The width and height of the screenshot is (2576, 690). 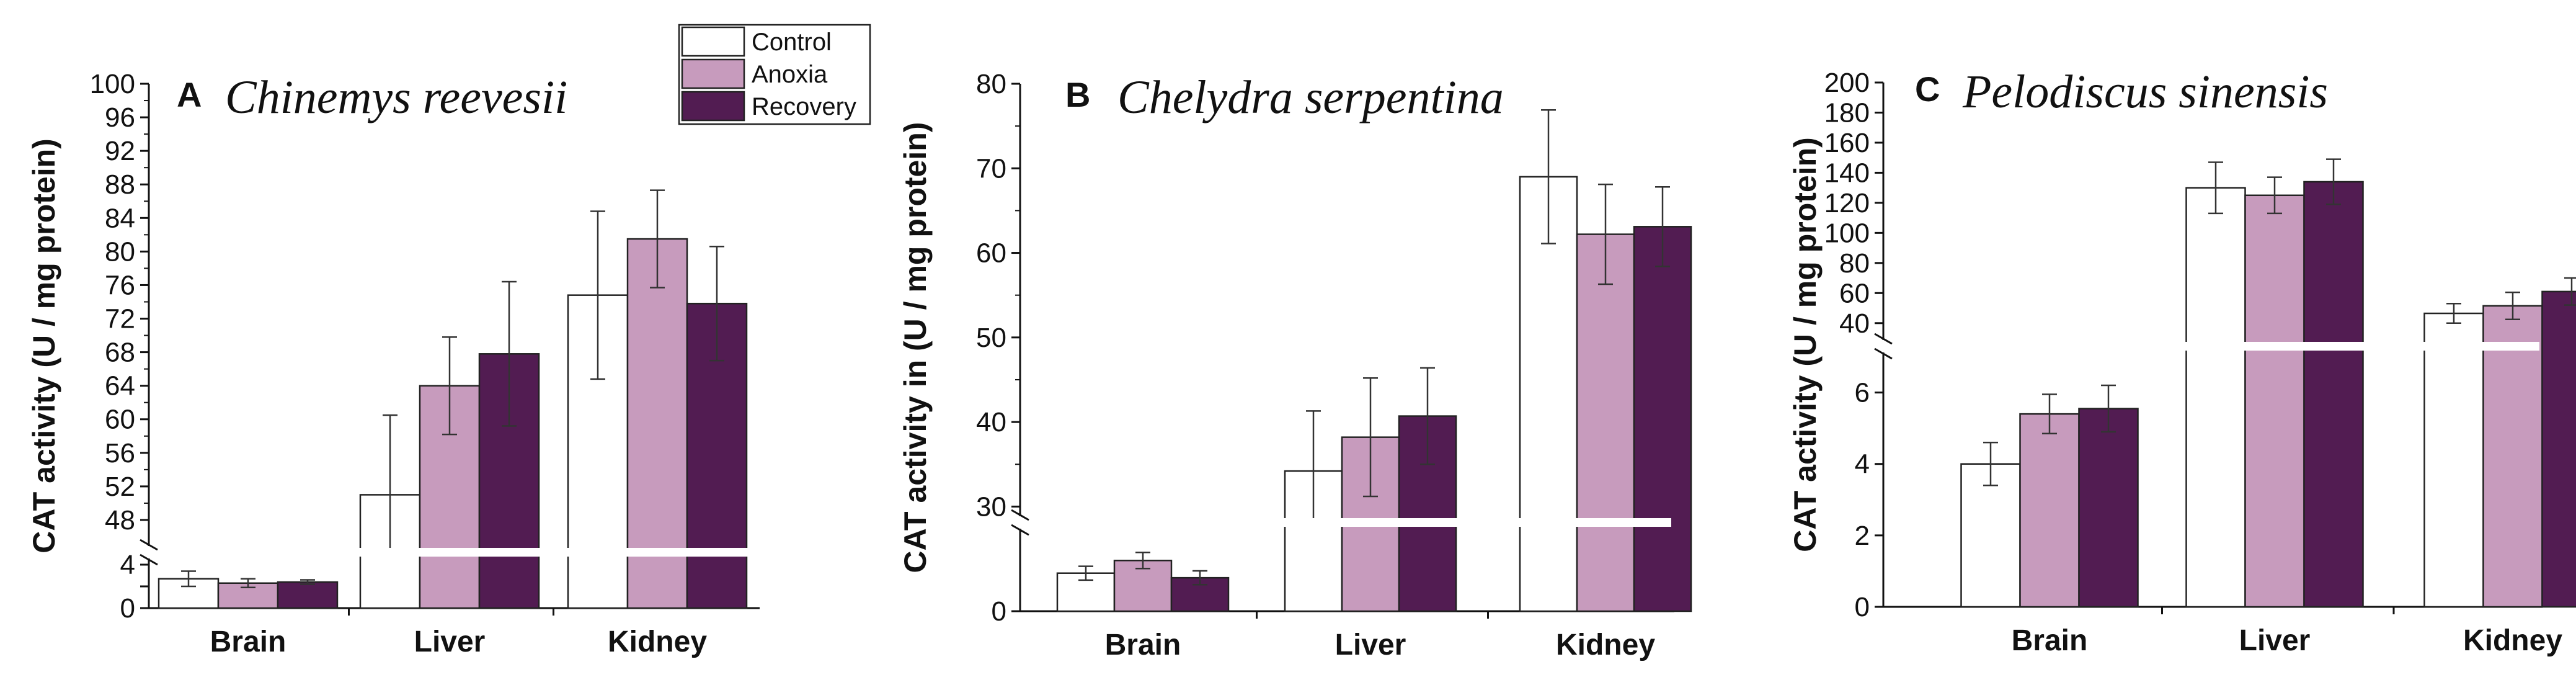 What do you see at coordinates (713, 107) in the screenshot?
I see `legend-swatch-recovery` at bounding box center [713, 107].